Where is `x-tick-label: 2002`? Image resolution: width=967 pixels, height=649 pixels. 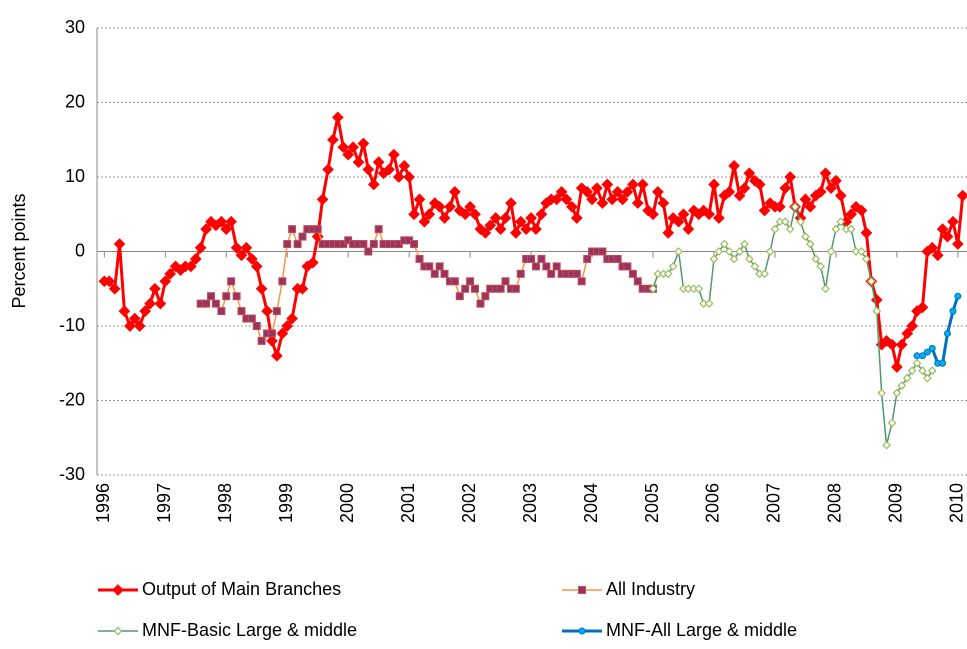
x-tick-label: 2002 is located at coordinates (469, 503).